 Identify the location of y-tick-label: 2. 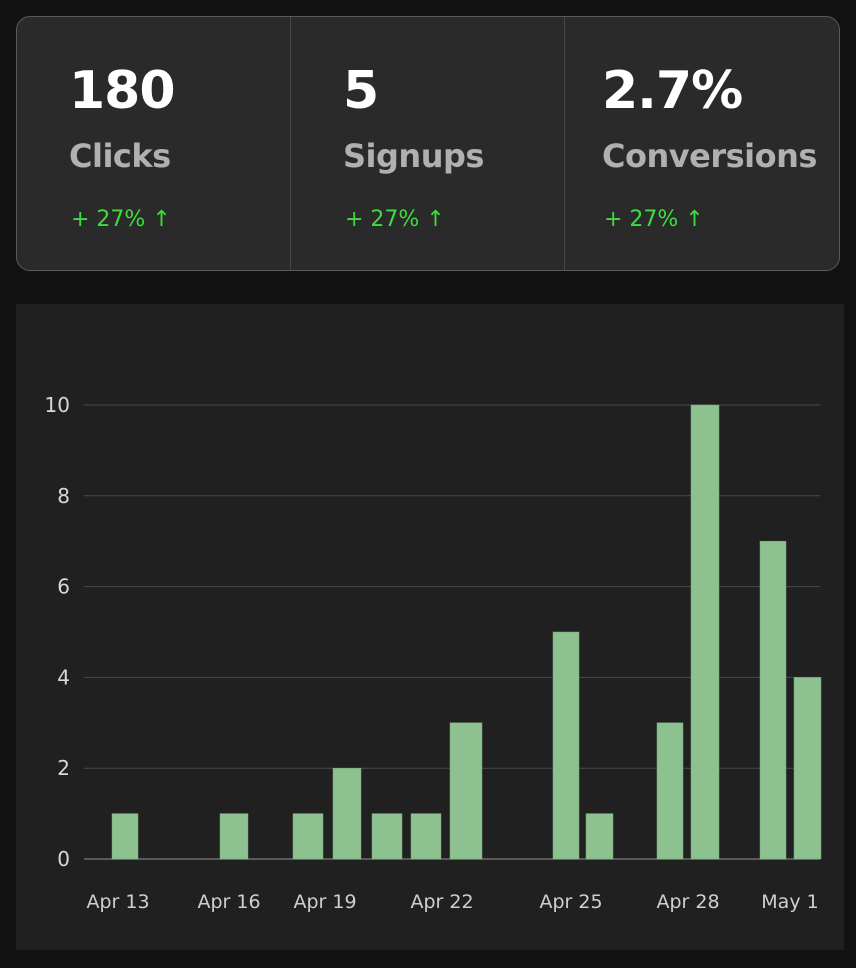
(63, 768).